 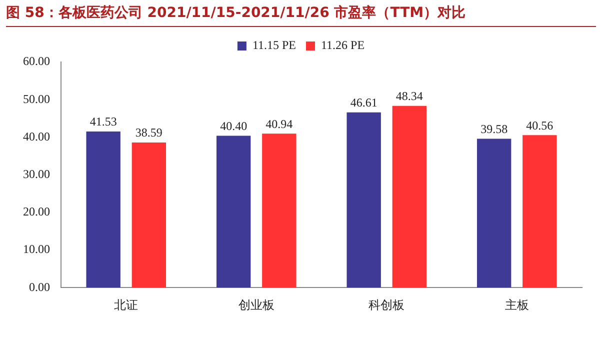 I want to click on x-tick-label: 科创板, so click(x=386, y=305).